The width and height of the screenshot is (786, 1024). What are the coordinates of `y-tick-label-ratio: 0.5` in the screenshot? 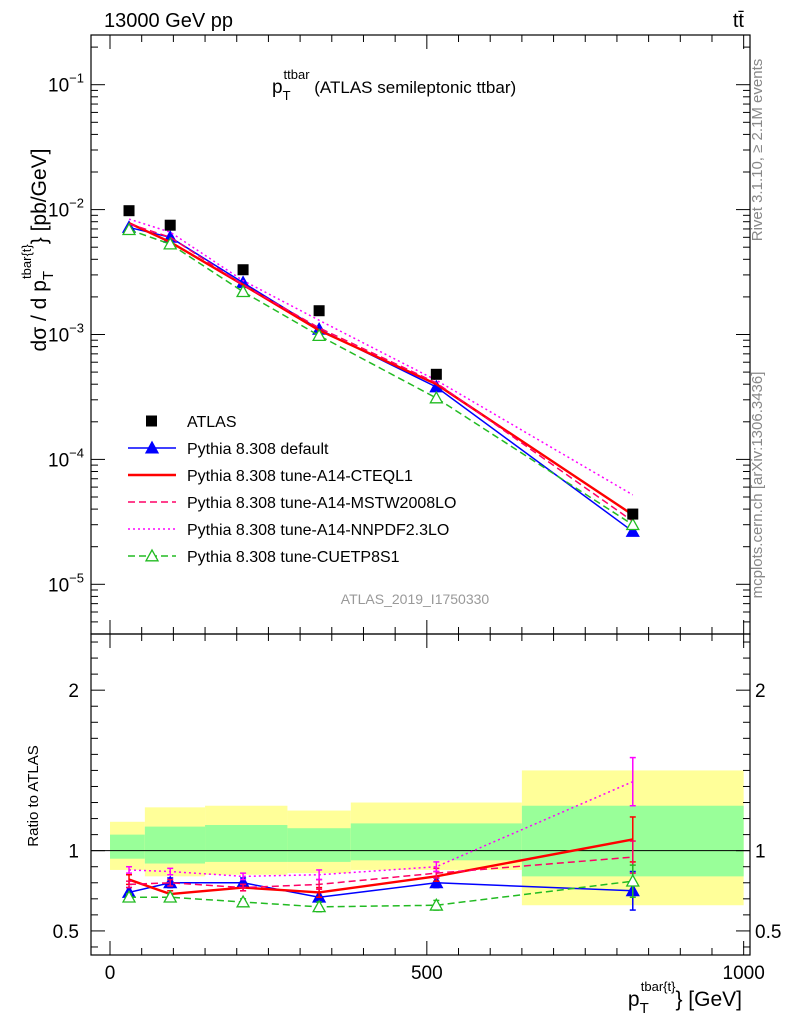 It's located at (66, 932).